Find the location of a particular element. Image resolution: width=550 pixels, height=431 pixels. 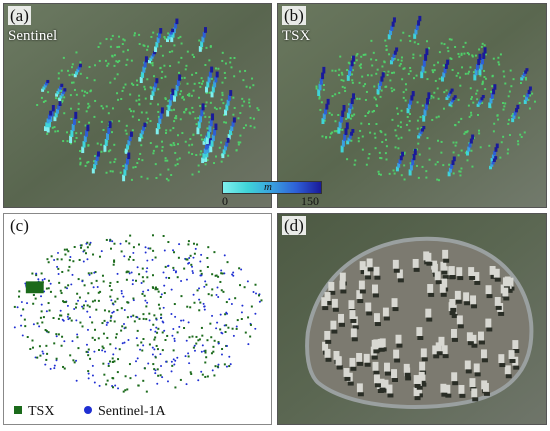

panel-sublabel: TSX is located at coordinates (296, 36).